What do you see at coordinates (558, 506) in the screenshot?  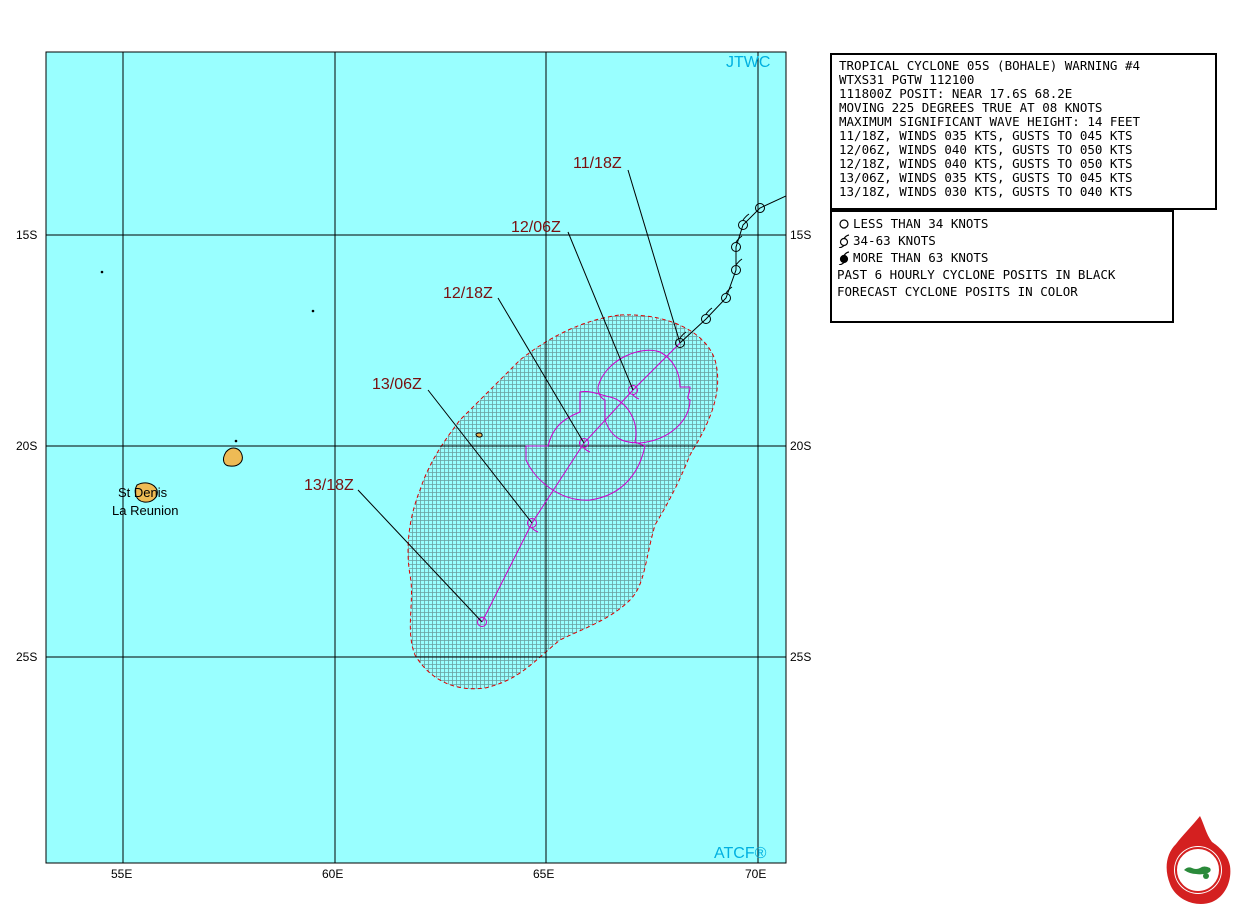 I see `forecast-positions` at bounding box center [558, 506].